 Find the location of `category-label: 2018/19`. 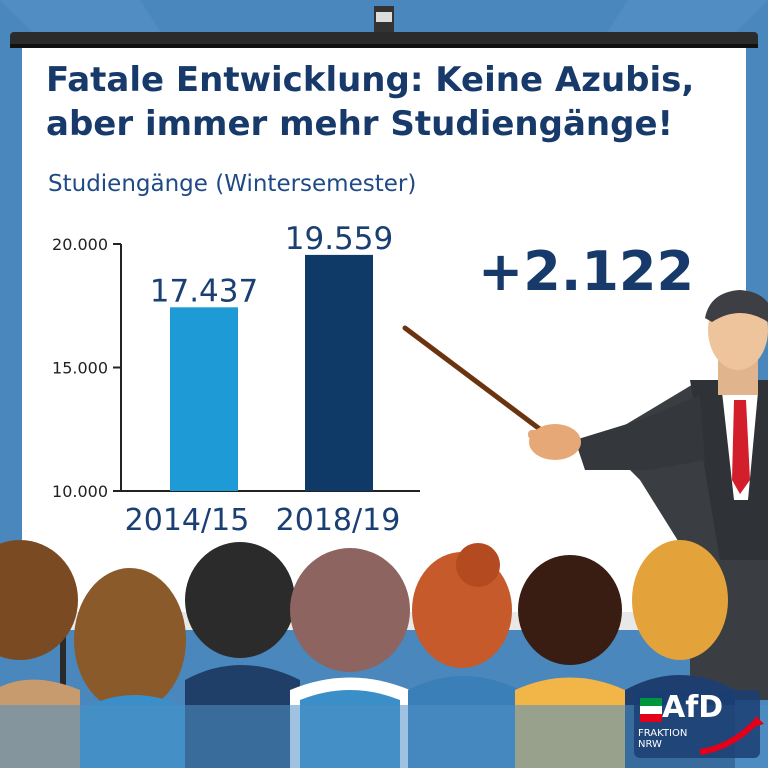

category-label: 2018/19 is located at coordinates (338, 520).